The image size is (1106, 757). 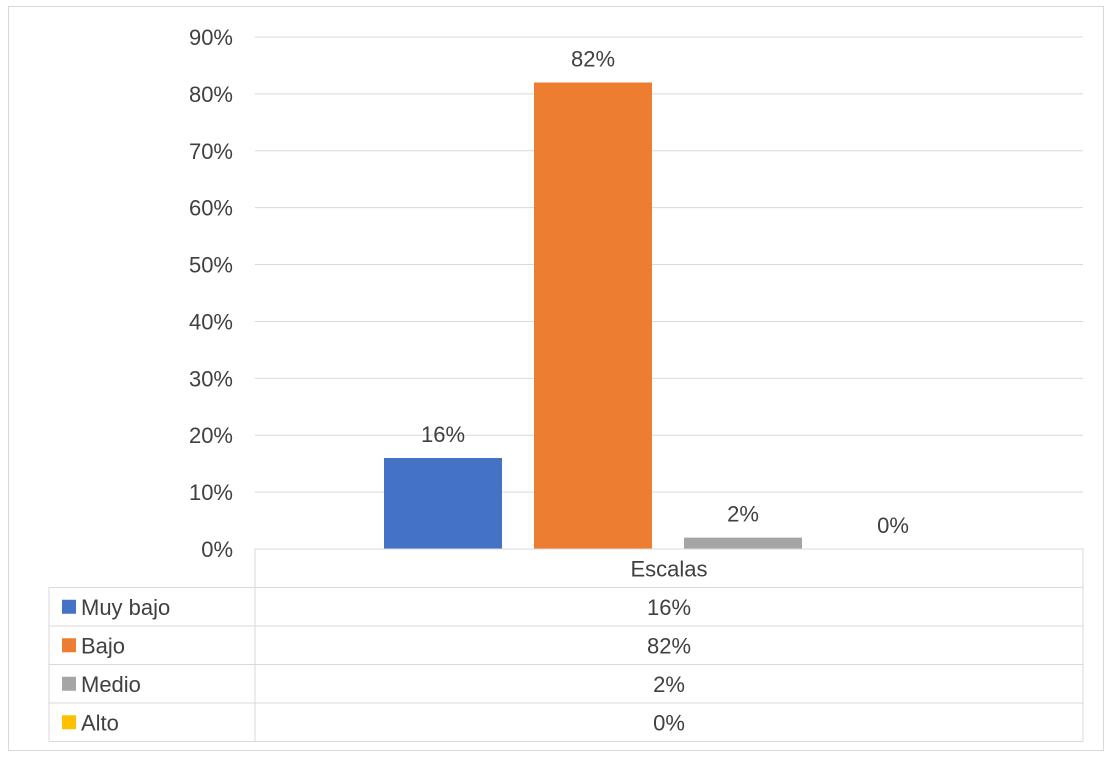 I want to click on y-tick-label: 0%, so click(x=217, y=549).